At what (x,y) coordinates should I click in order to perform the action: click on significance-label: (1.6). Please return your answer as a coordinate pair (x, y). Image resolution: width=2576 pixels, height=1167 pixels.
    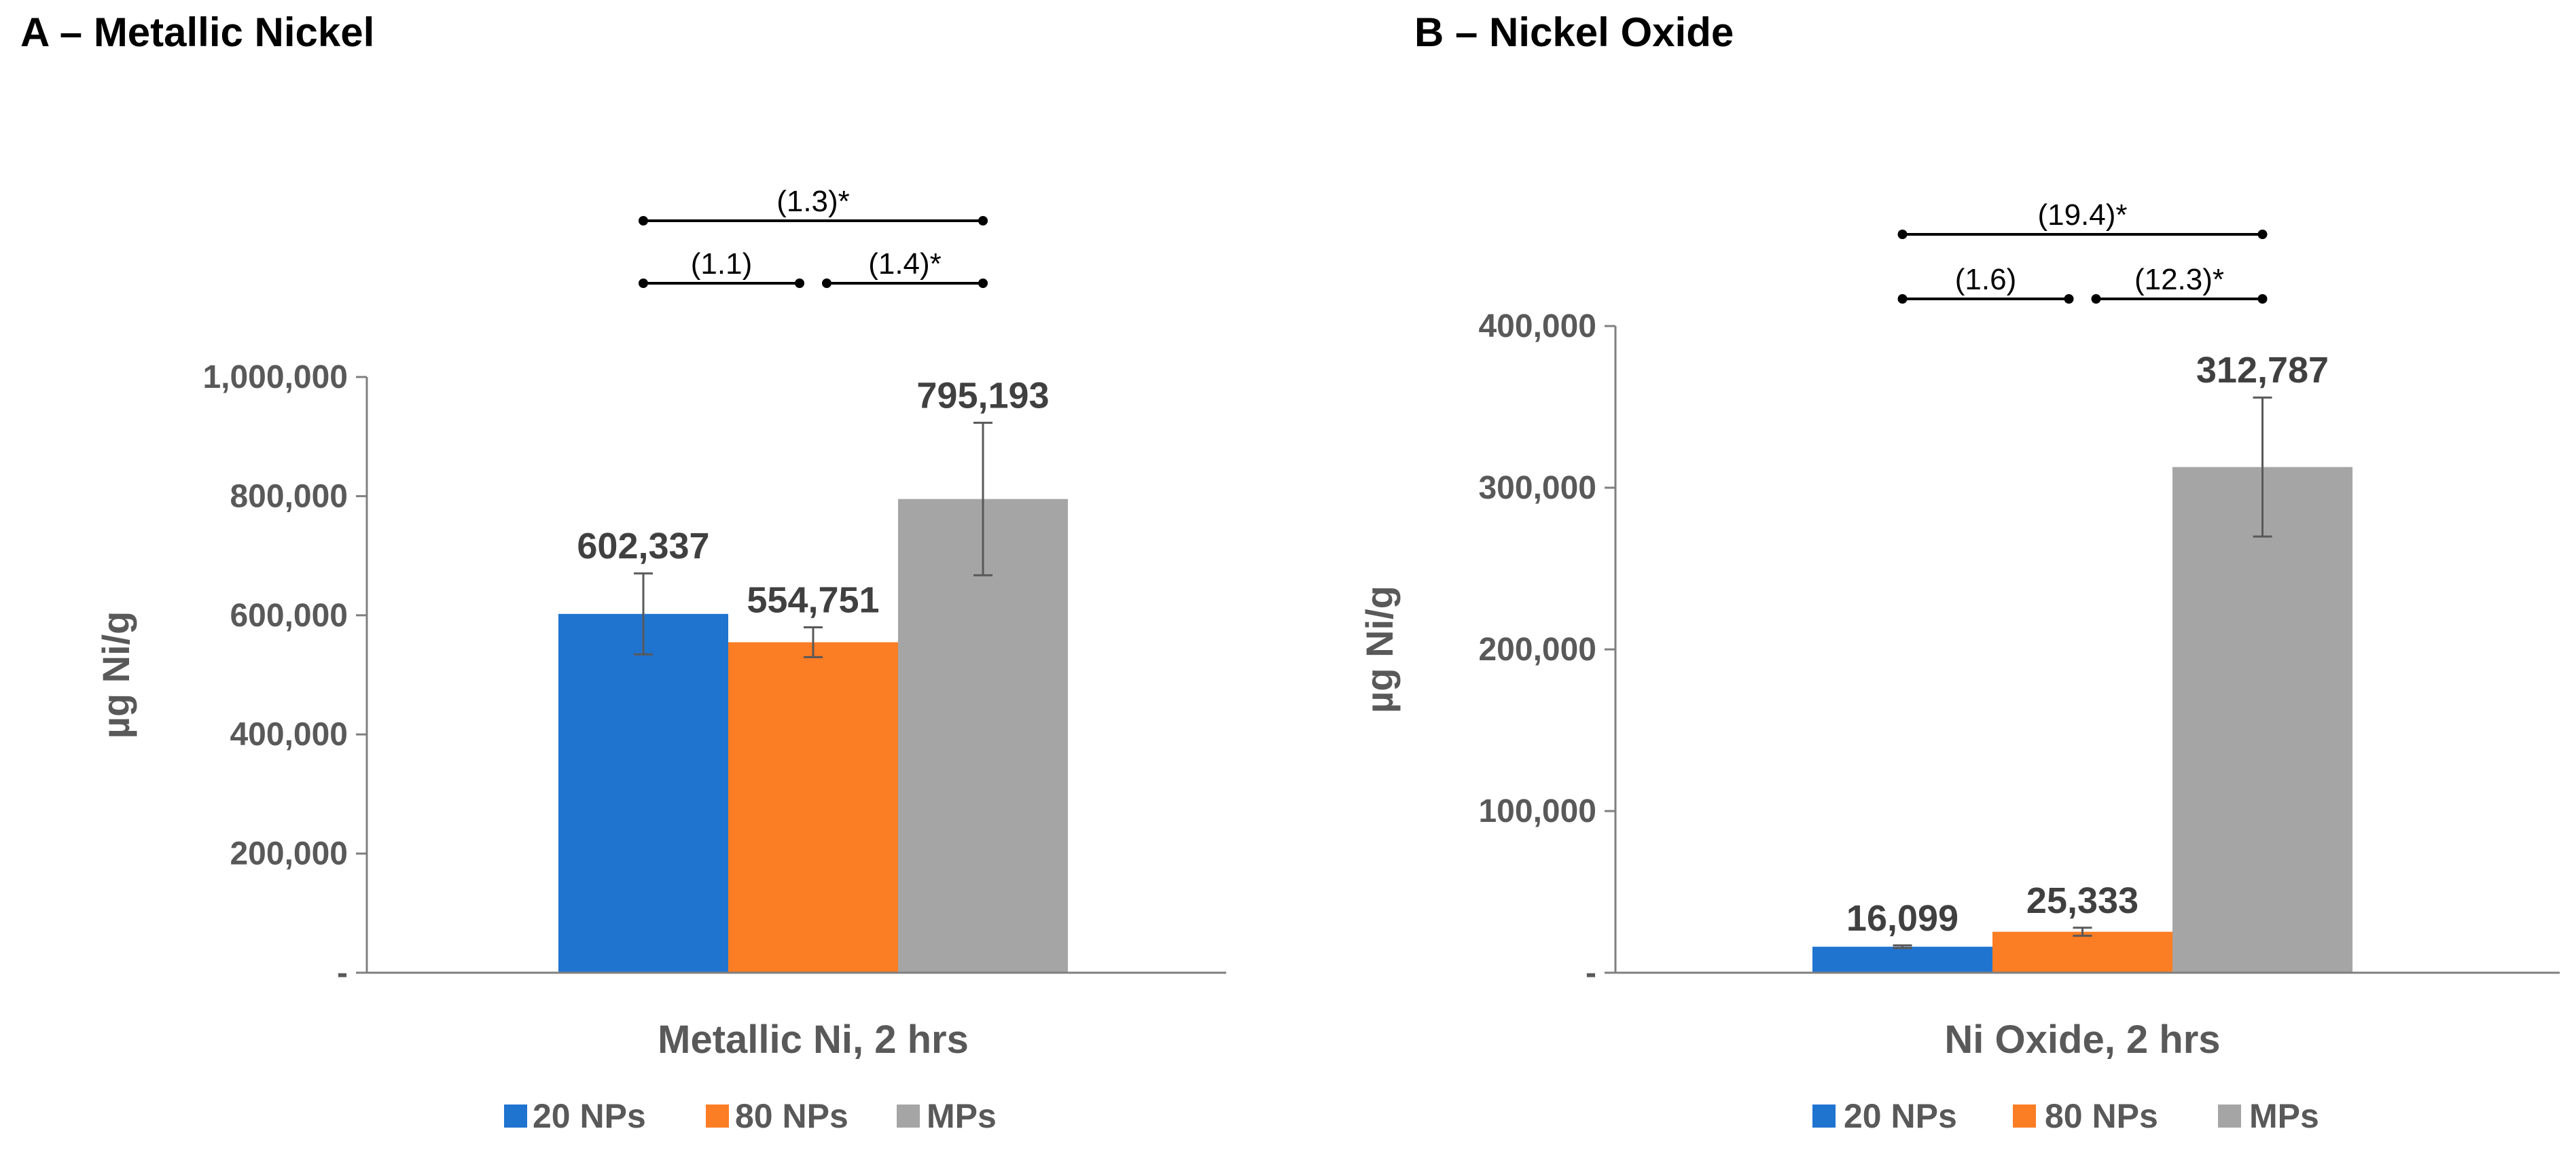
    Looking at the image, I should click on (1985, 280).